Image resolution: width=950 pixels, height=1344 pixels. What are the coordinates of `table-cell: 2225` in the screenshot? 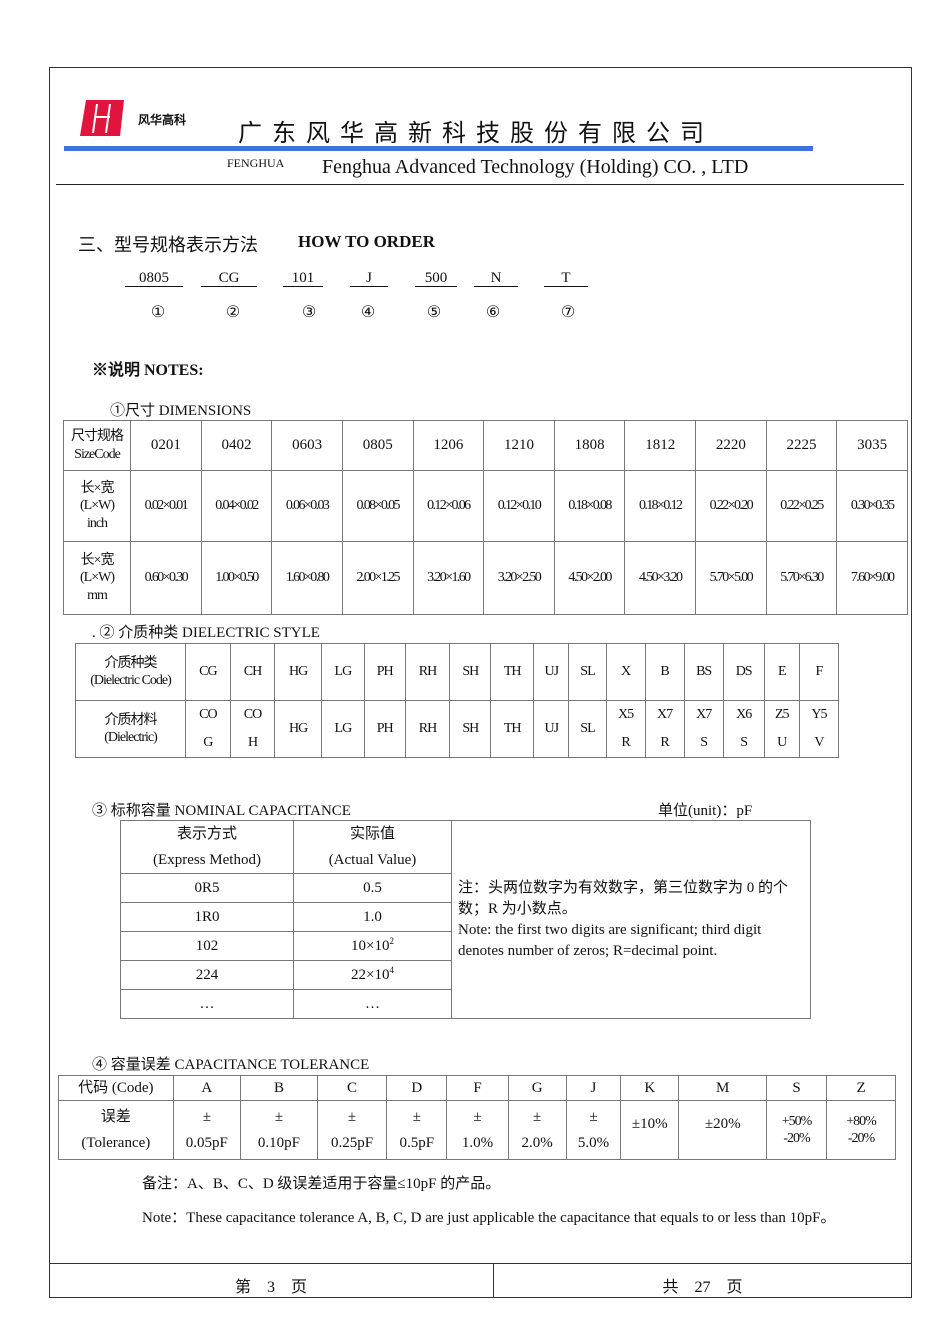 It's located at (801, 445).